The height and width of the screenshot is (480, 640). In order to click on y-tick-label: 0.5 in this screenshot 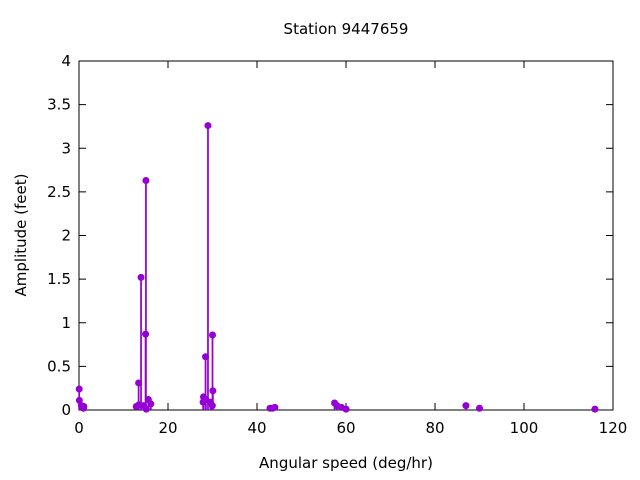, I will do `click(59, 366)`.